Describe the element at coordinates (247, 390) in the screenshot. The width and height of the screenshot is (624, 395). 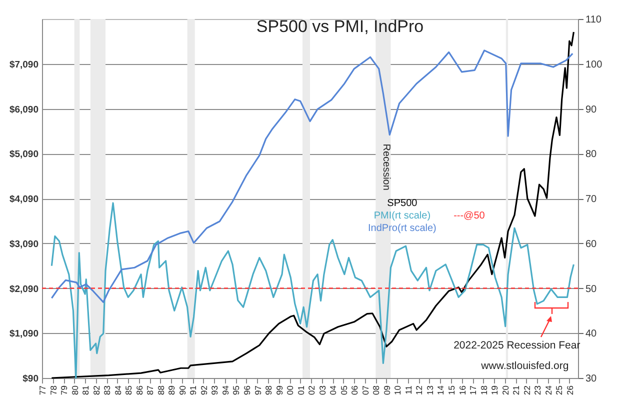
I see `x-tick-label: 96` at that location.